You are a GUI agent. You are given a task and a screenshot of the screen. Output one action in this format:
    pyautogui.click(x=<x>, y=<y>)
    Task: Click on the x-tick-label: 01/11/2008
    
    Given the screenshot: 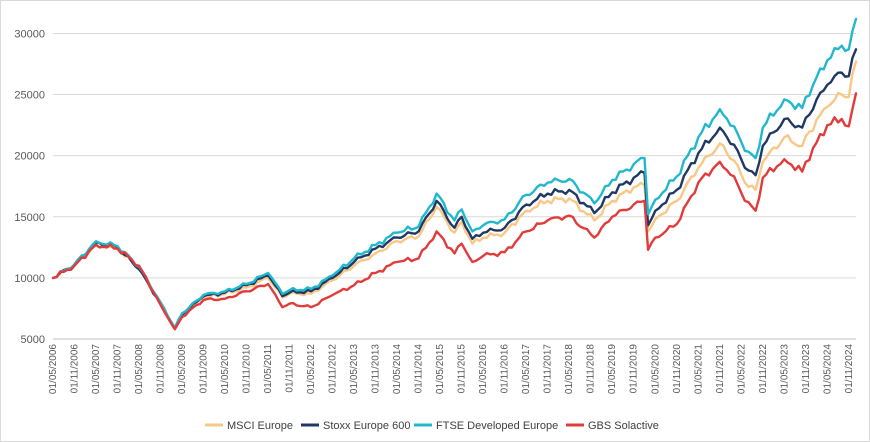 What is the action you would take?
    pyautogui.click(x=161, y=369)
    